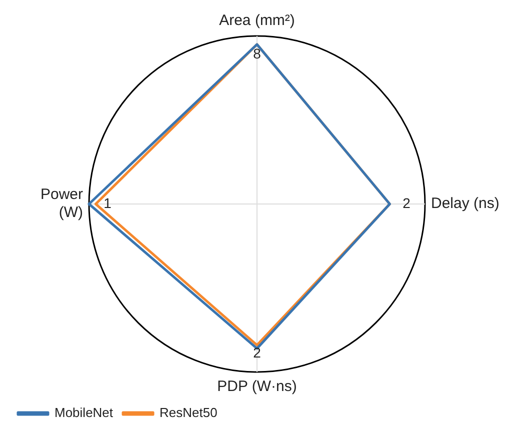 Image resolution: width=527 pixels, height=438 pixels. I want to click on legend-label: ResNet50, so click(189, 412).